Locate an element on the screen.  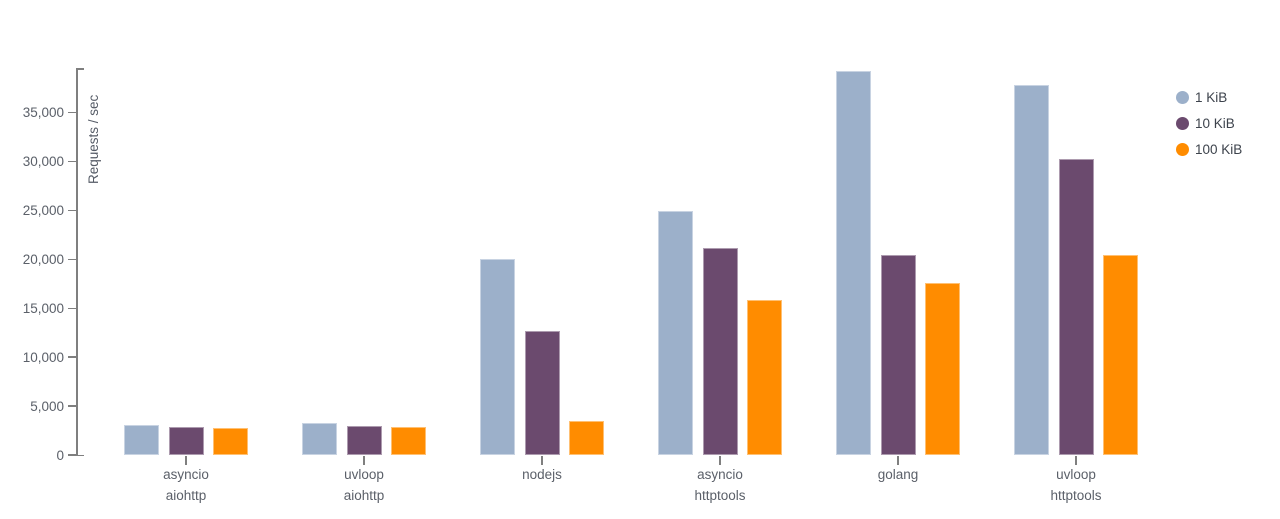
y-axis-label: Requests / sec is located at coordinates (93, 139).